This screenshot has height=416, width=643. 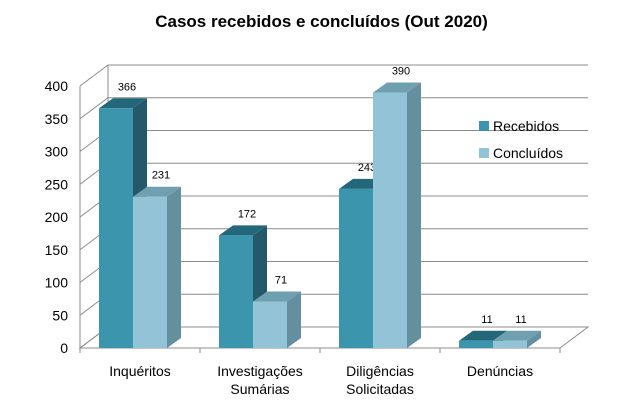 What do you see at coordinates (281, 280) in the screenshot?
I see `data-label: 71` at bounding box center [281, 280].